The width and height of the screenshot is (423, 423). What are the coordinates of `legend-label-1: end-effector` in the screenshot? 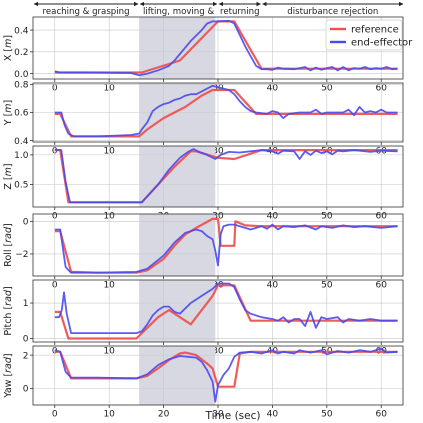 It's located at (382, 43).